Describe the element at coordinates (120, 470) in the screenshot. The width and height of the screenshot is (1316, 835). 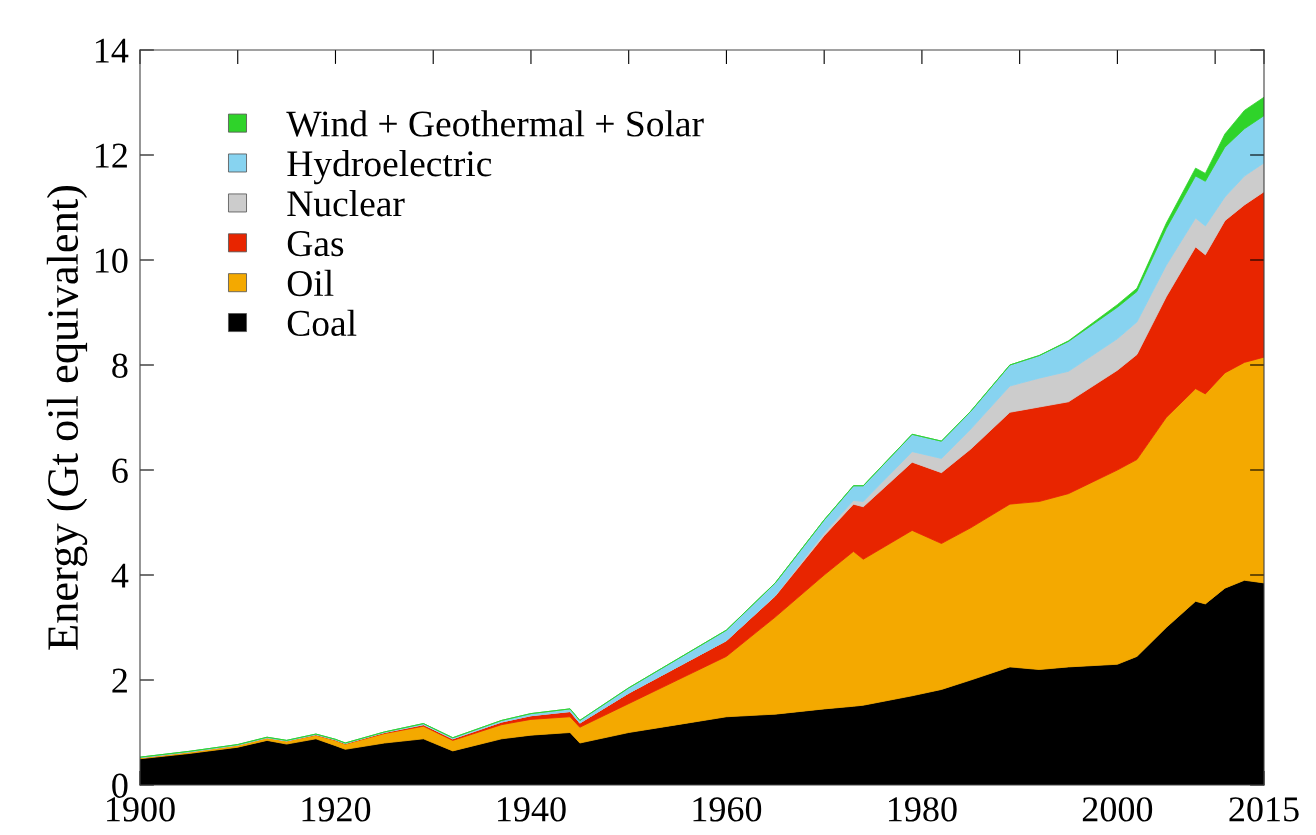
I see `y-tick-label: 6` at that location.